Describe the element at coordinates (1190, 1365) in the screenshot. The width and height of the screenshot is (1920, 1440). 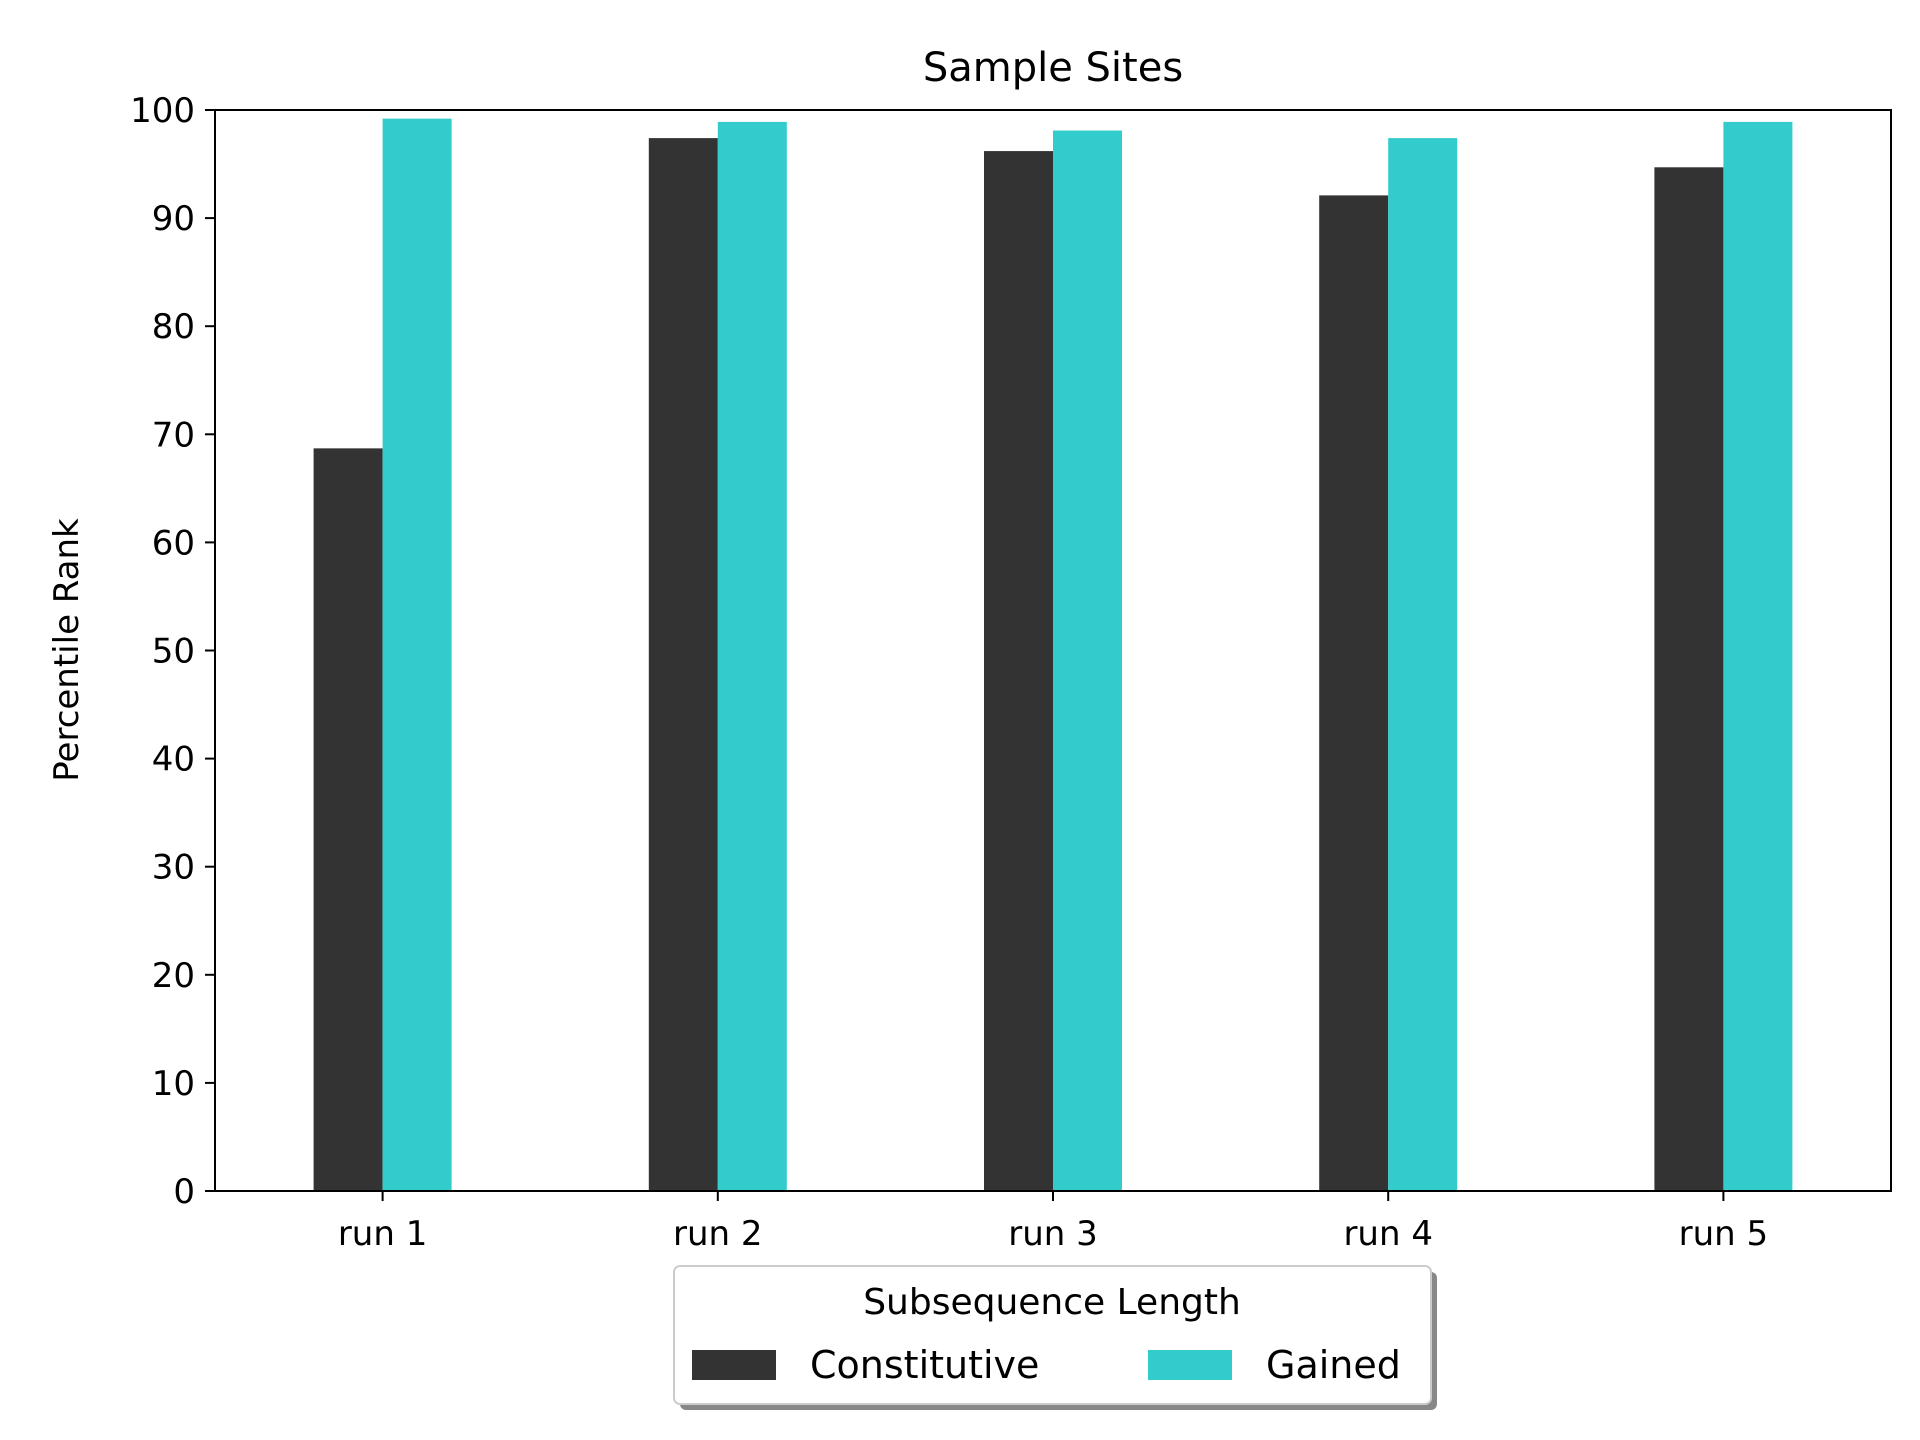
I see `legend-swatch-gained` at that location.